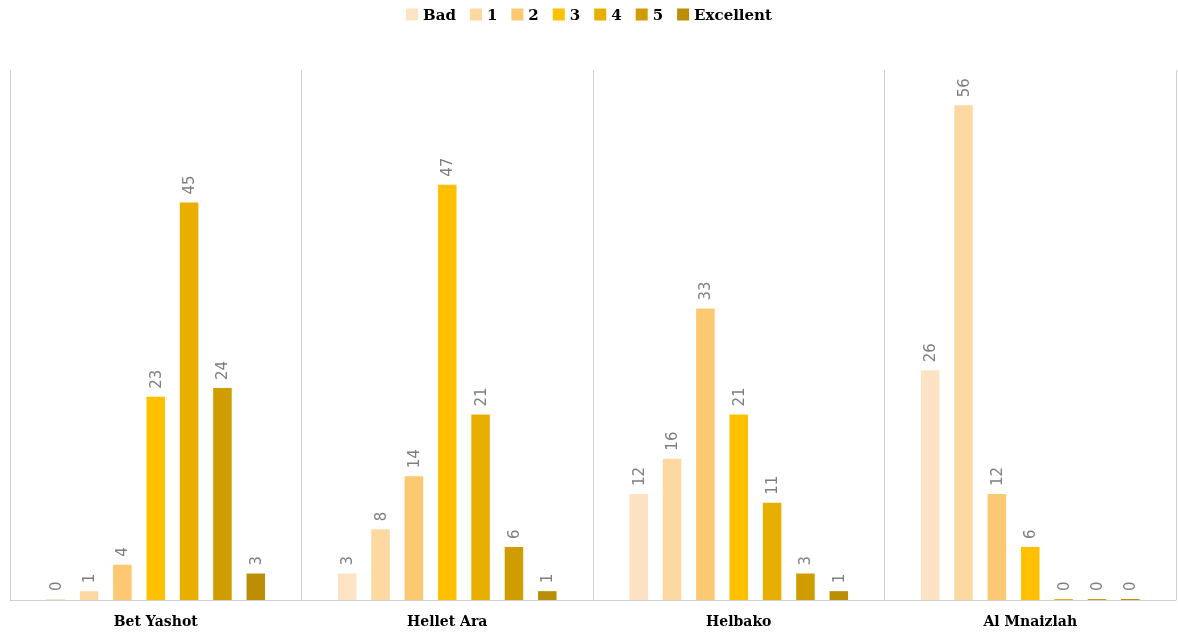 The width and height of the screenshot is (1178, 637). I want to click on x-tick-label: Al Mnaizlah, so click(1030, 621).